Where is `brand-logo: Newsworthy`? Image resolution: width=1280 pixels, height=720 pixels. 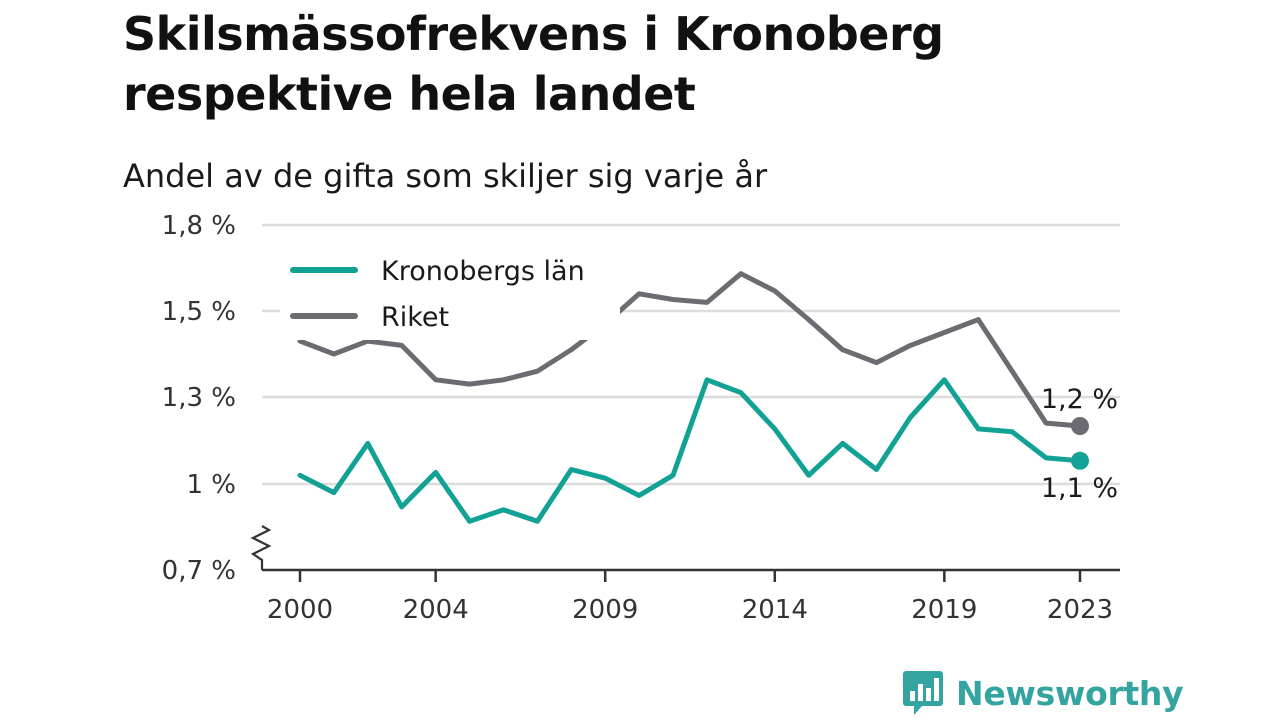 brand-logo: Newsworthy is located at coordinates (1043, 693).